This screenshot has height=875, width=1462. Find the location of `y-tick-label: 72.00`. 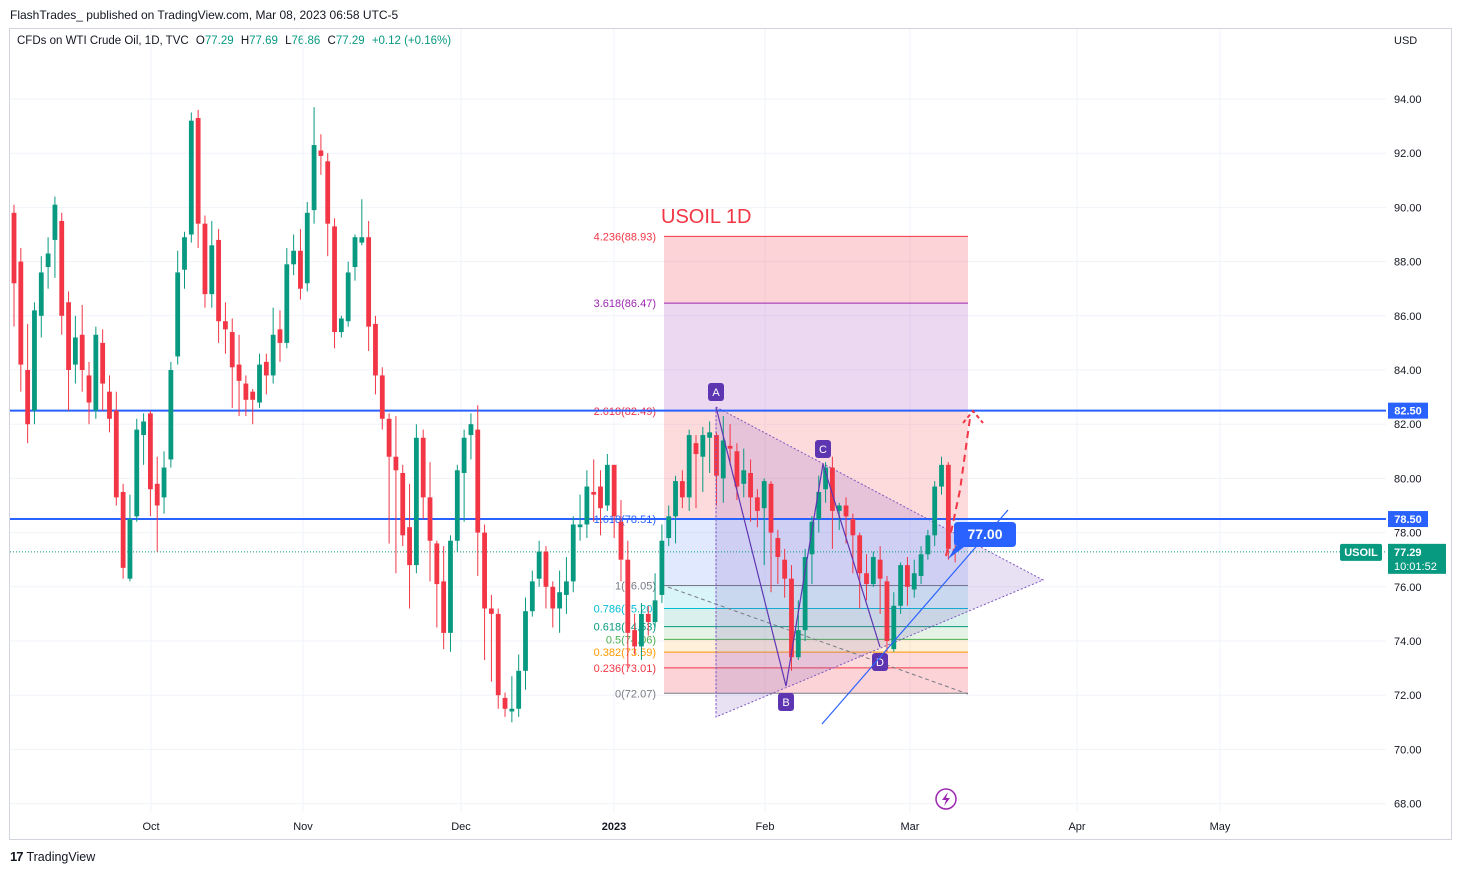

y-tick-label: 72.00 is located at coordinates (1408, 696).